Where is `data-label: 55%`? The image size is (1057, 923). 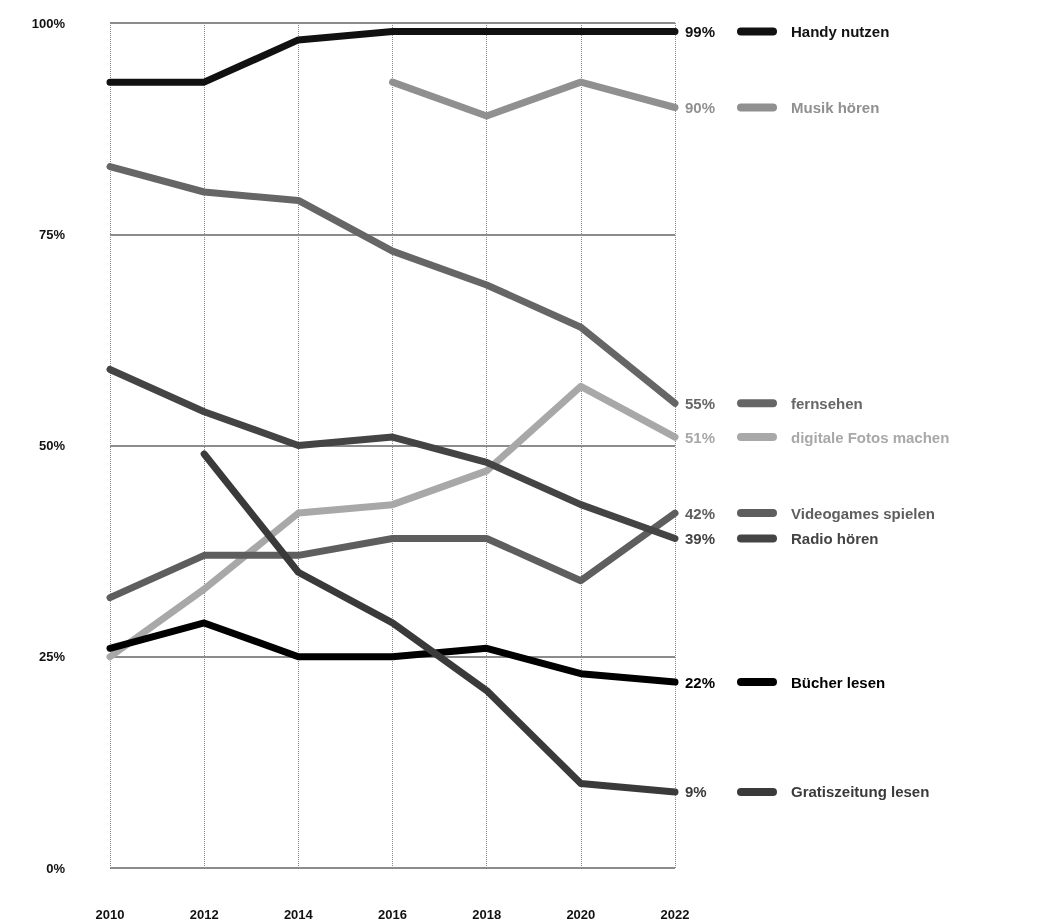
data-label: 55% is located at coordinates (700, 403).